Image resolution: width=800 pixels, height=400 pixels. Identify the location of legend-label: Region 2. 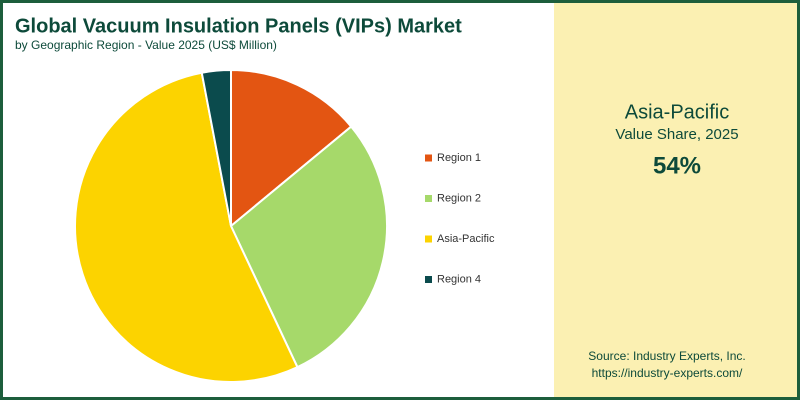
(459, 198).